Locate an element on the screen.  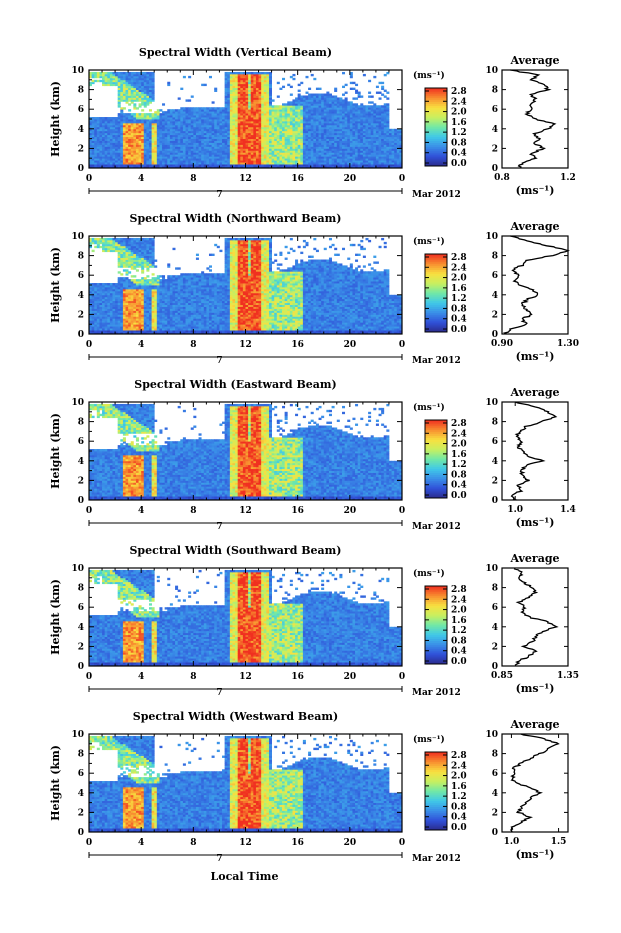
x-tick-label: 12 is located at coordinates (245, 179).